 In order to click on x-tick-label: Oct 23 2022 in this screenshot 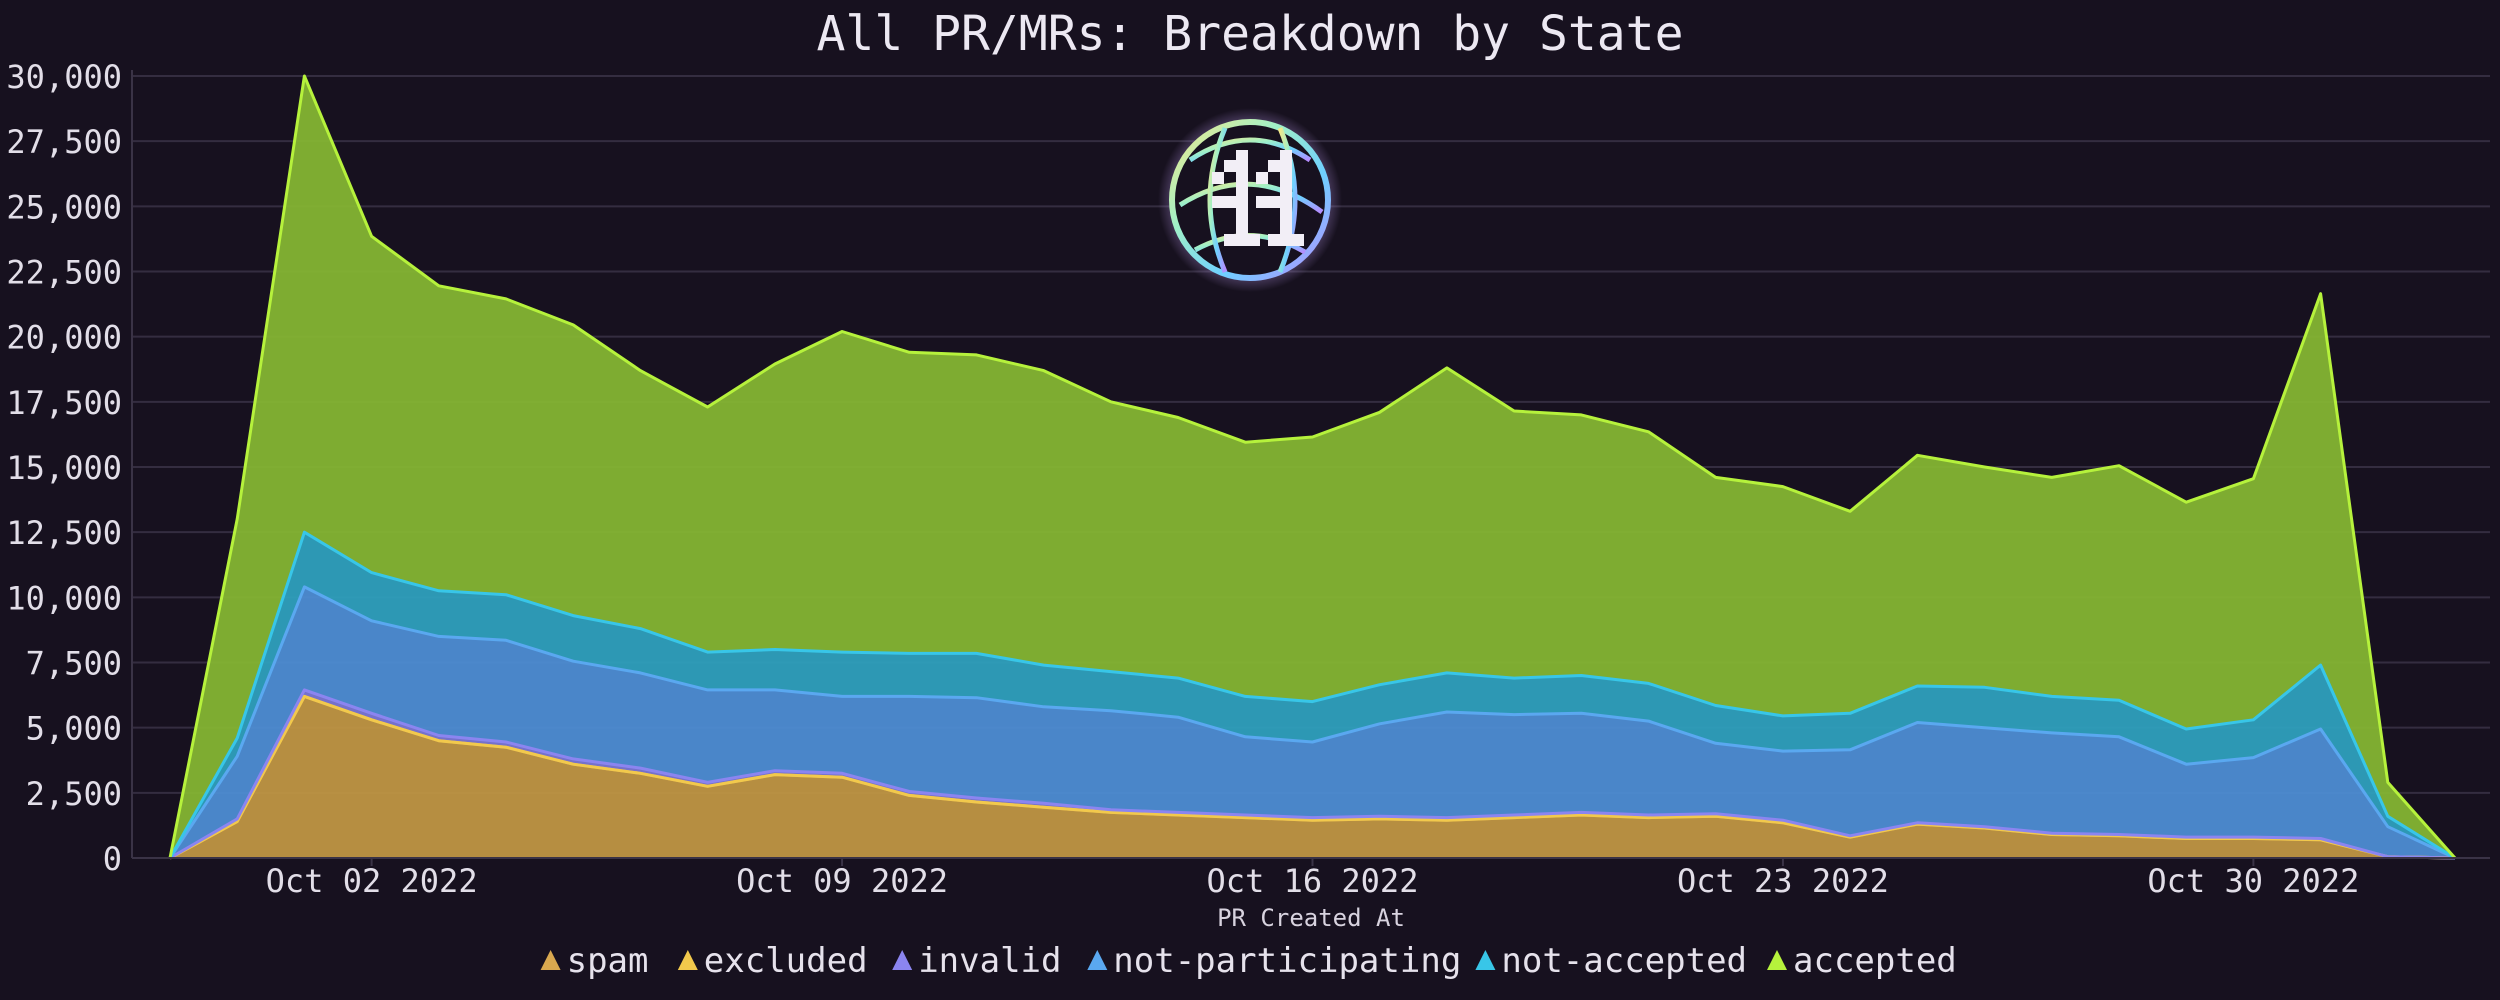, I will do `click(1783, 881)`.